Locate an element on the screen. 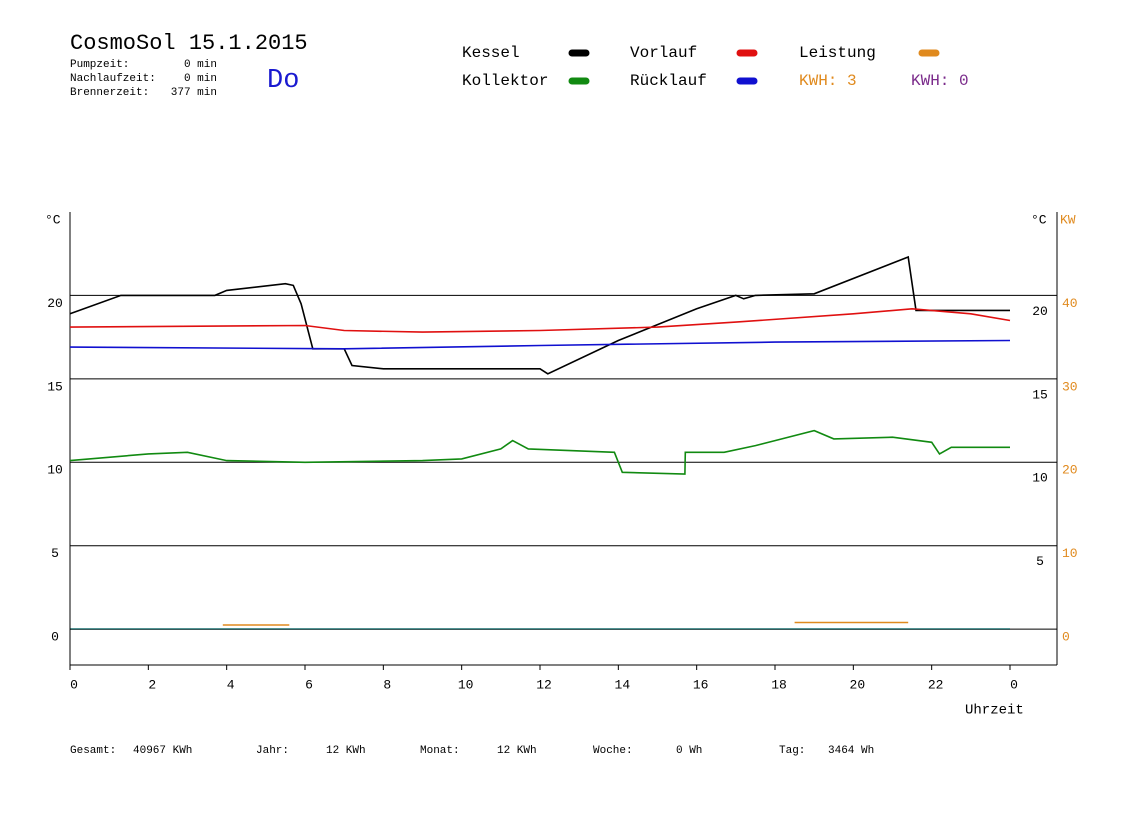 The height and width of the screenshot is (817, 1148). total-value: 40967 KWh is located at coordinates (162, 751).